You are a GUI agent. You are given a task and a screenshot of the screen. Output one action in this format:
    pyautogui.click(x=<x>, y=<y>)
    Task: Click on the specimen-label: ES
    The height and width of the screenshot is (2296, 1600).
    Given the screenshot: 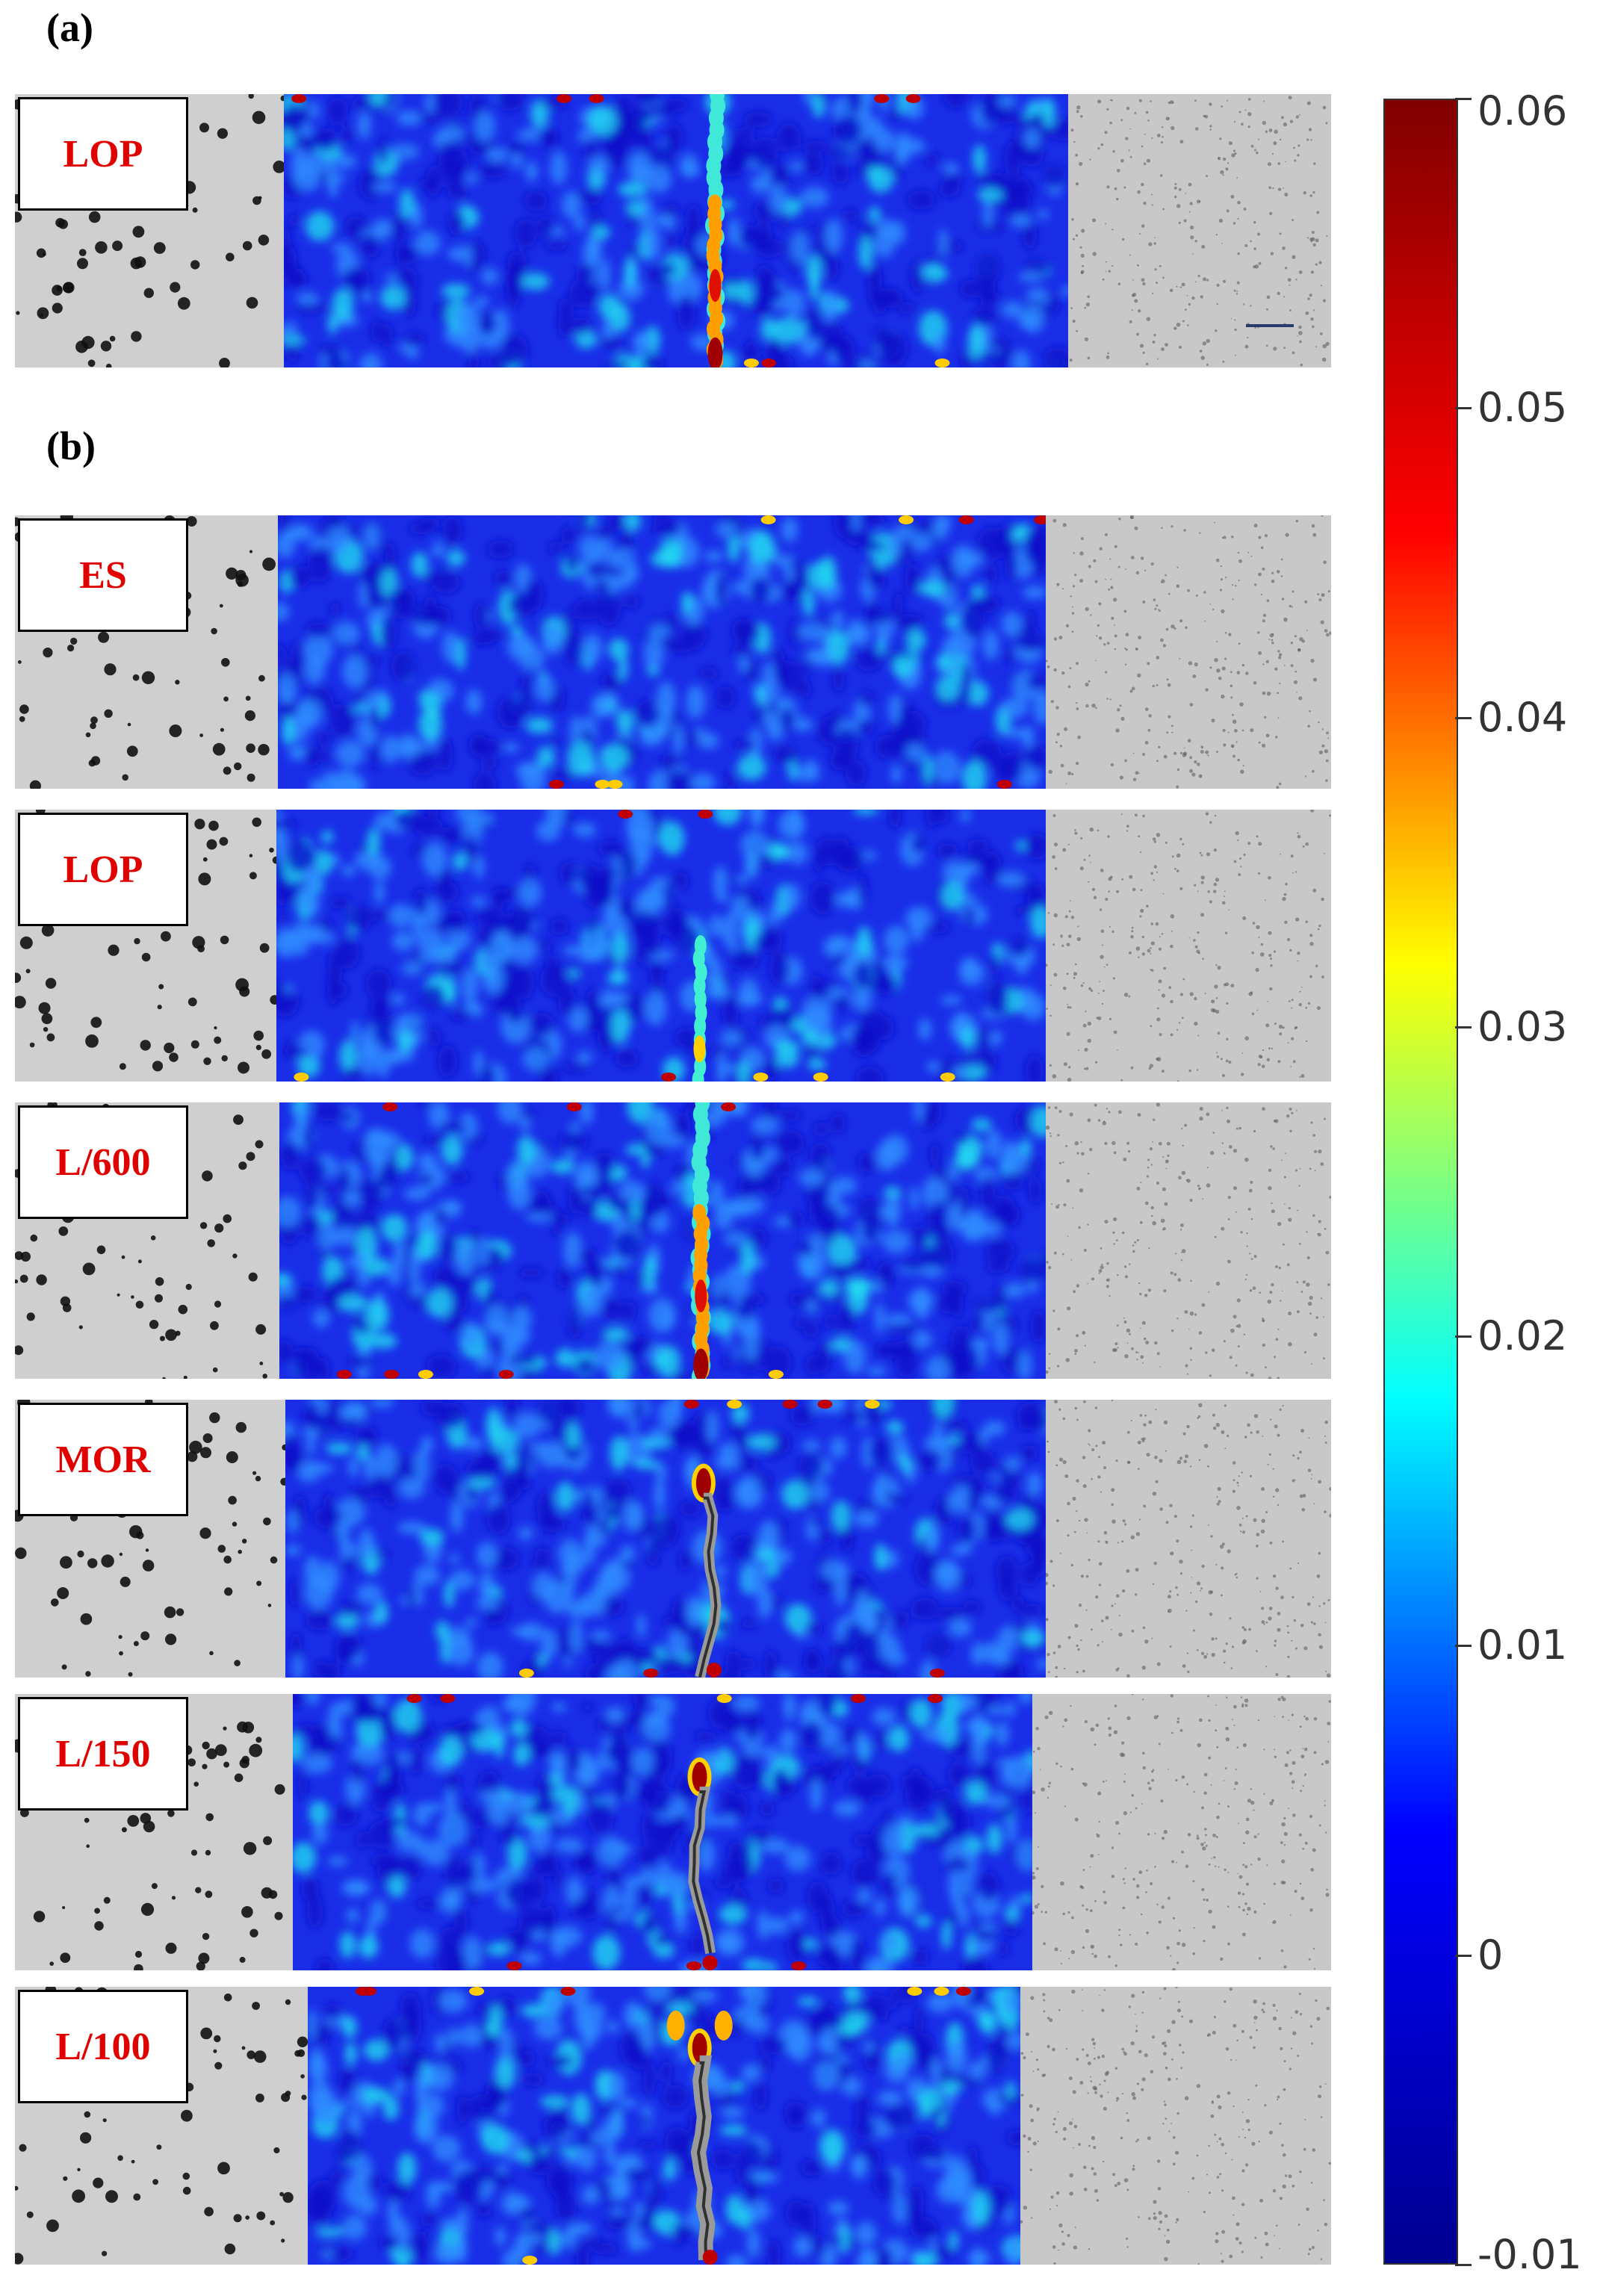 What is the action you would take?
    pyautogui.click(x=103, y=575)
    